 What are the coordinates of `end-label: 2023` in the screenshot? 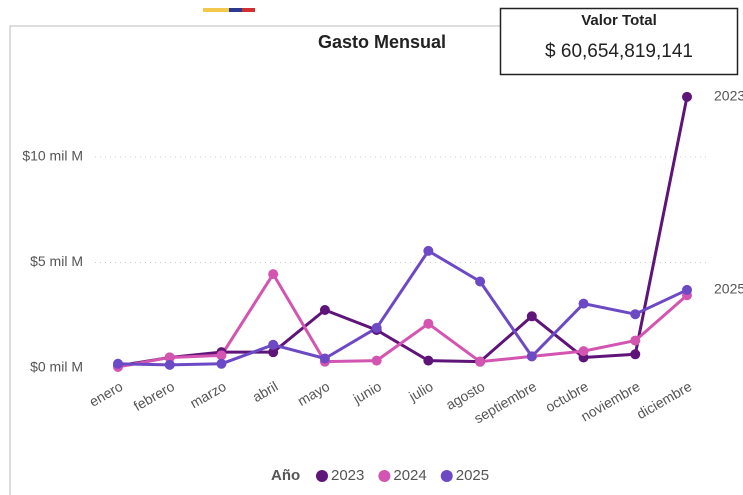 It's located at (728, 96).